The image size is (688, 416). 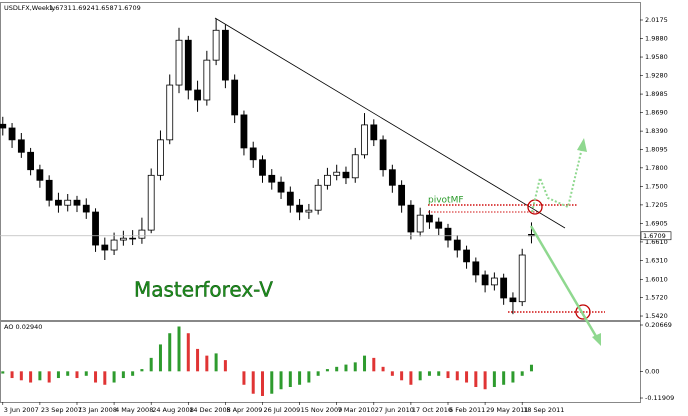 I want to click on x-tick-label: 14 Dec 2008, so click(x=210, y=410).